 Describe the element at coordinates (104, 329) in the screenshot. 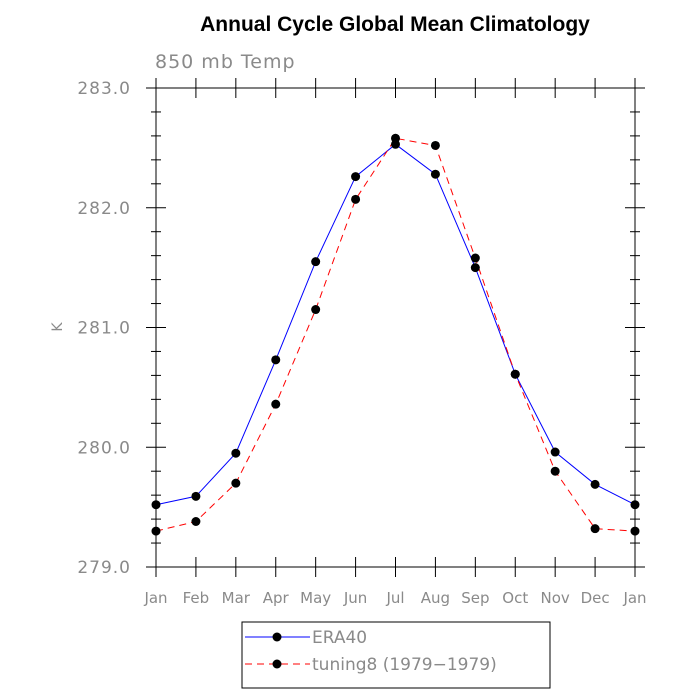

I see `y-tick-label: 281.0` at that location.